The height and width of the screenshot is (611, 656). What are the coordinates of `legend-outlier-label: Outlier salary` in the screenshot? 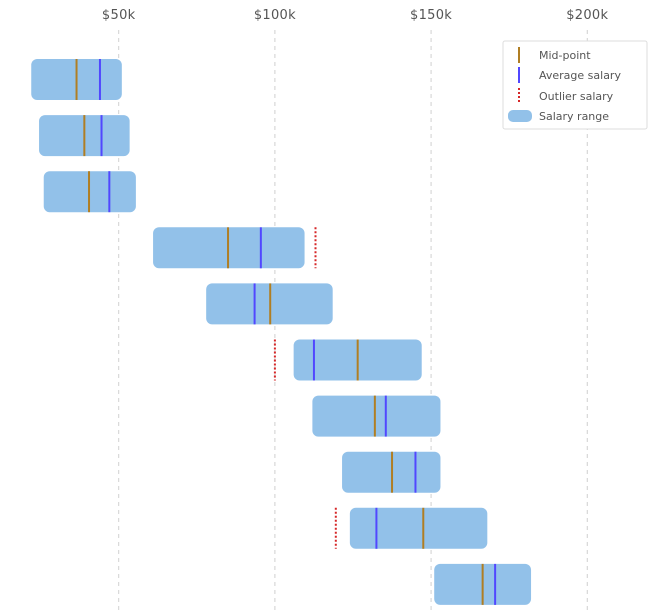 It's located at (576, 96).